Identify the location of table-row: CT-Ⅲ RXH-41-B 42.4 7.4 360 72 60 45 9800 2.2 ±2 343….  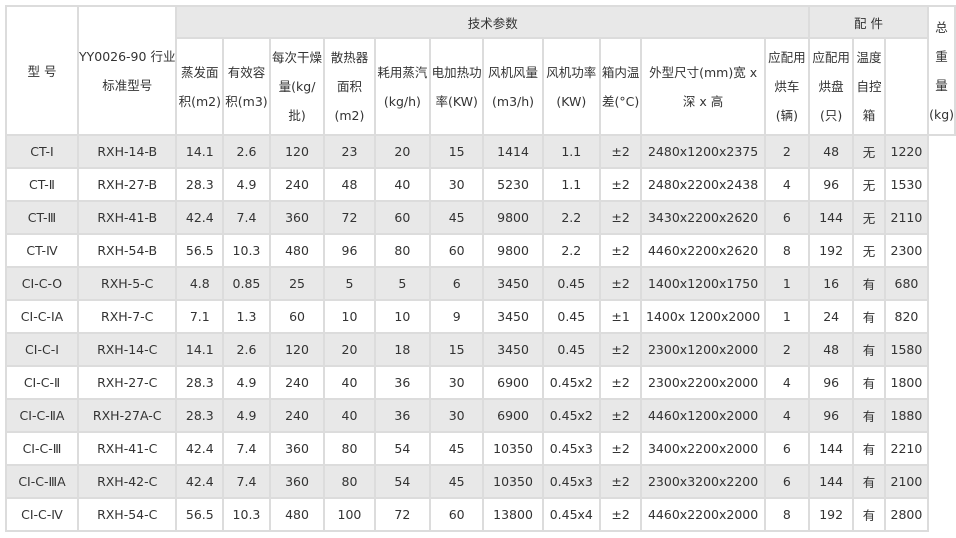
(480, 217).